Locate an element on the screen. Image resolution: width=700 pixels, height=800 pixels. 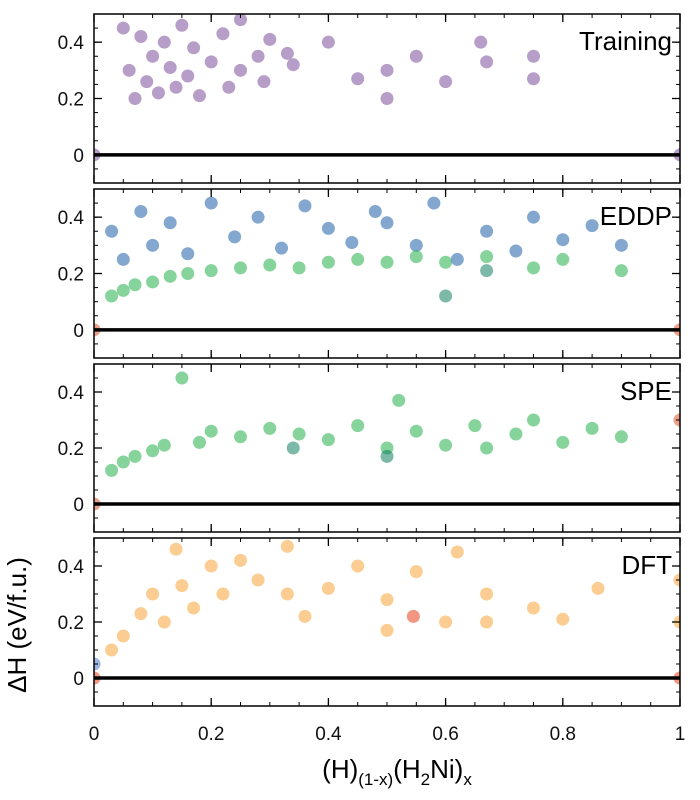
x-axis-label: (H)(1-x)(H2Ni)x is located at coordinates (397, 771).